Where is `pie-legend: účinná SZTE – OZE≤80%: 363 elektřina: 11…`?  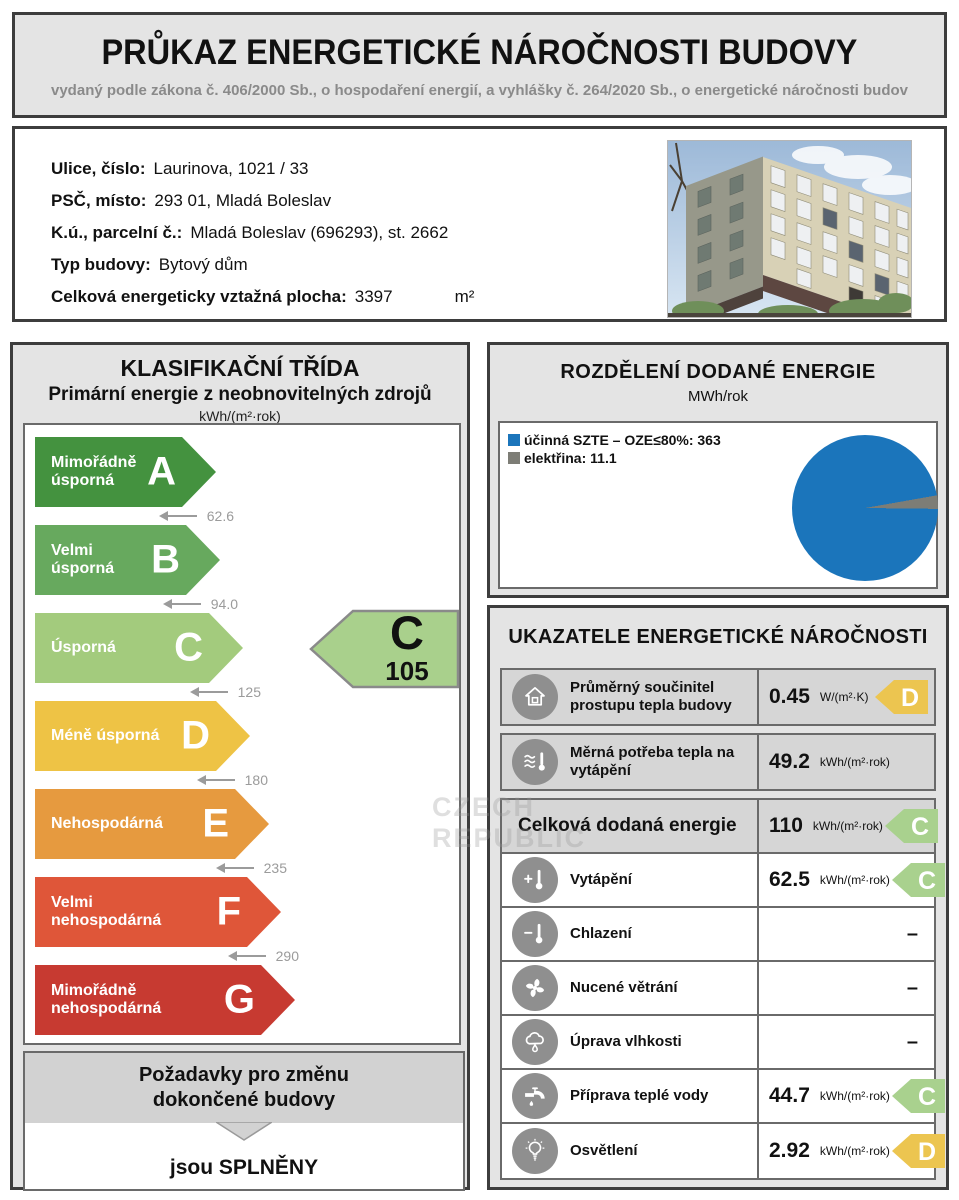 pie-legend: účinná SZTE – OZE≤80%: 363 elektřina: 11… is located at coordinates (614, 449).